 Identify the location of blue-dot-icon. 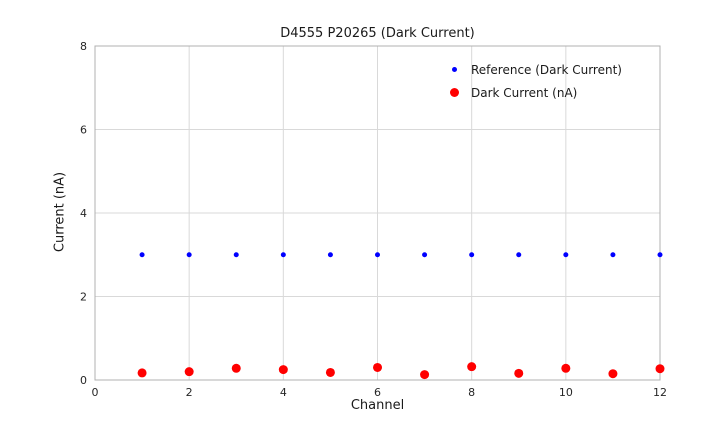
(454, 69).